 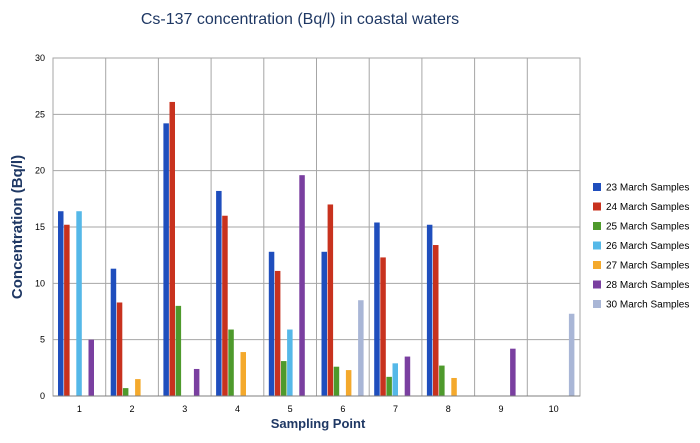 I want to click on legend-label: 28 March Samples, so click(x=647, y=285).